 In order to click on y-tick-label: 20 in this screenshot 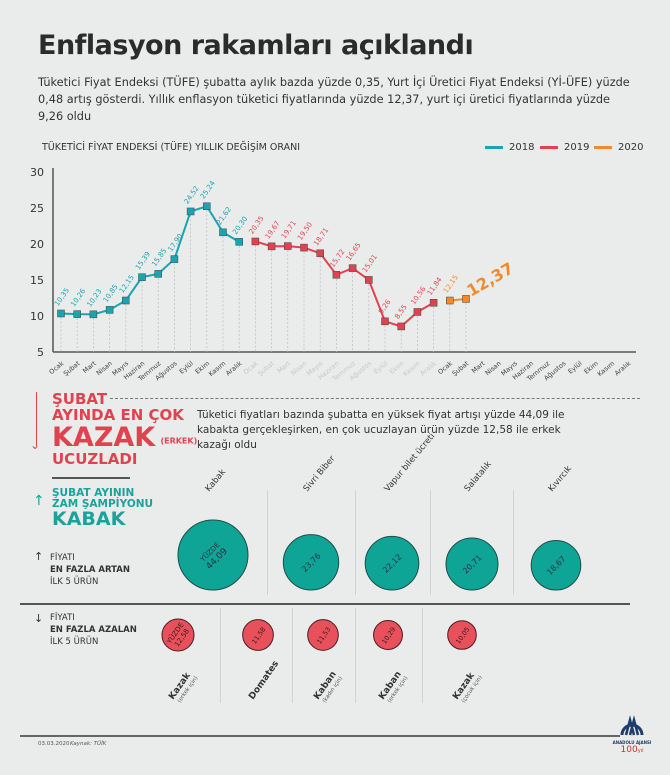, I will do `click(37, 244)`.